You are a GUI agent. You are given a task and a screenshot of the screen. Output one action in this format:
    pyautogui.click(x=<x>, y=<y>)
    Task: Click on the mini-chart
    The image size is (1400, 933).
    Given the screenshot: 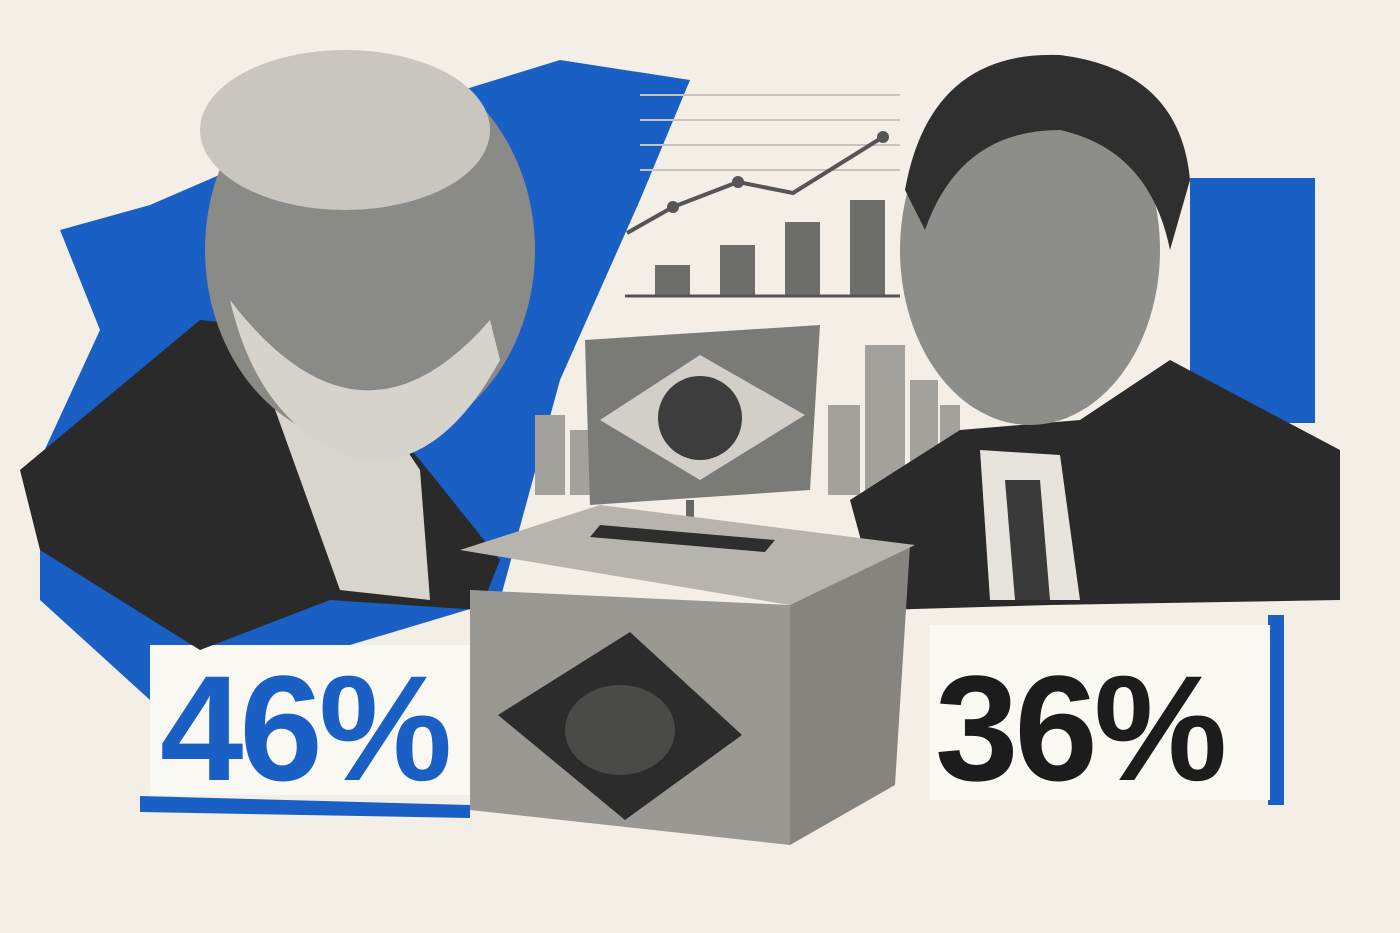 What is the action you would take?
    pyautogui.click(x=762, y=196)
    